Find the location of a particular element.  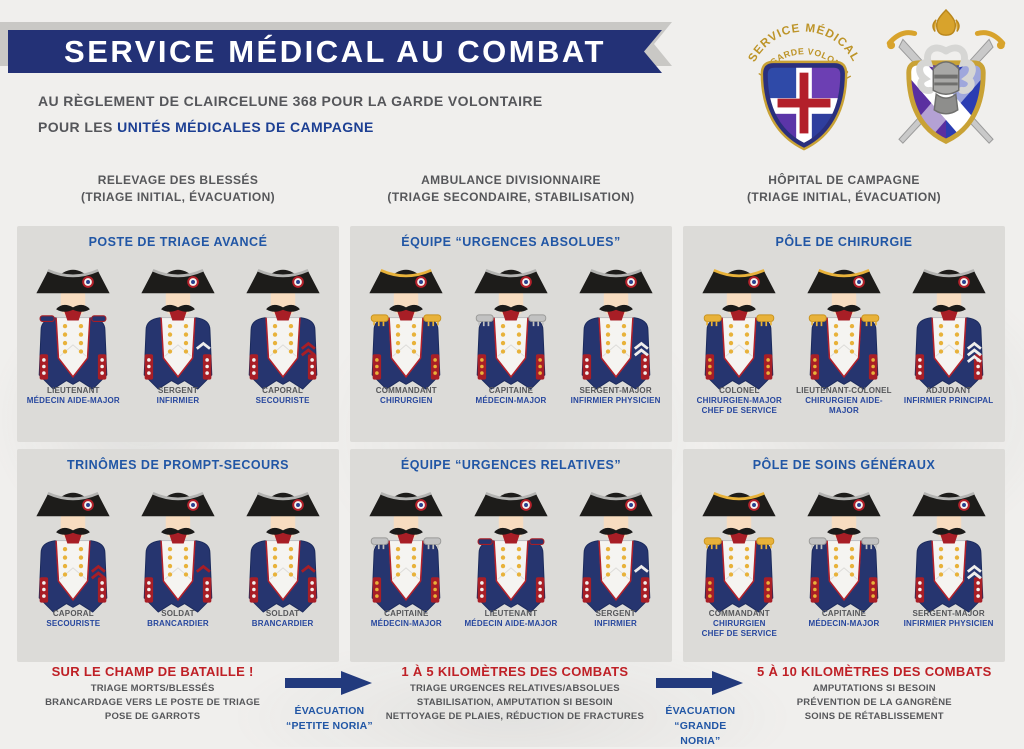

stage-line: TRIAGE MORTS/BLESSÉS is located at coordinates (152, 688).